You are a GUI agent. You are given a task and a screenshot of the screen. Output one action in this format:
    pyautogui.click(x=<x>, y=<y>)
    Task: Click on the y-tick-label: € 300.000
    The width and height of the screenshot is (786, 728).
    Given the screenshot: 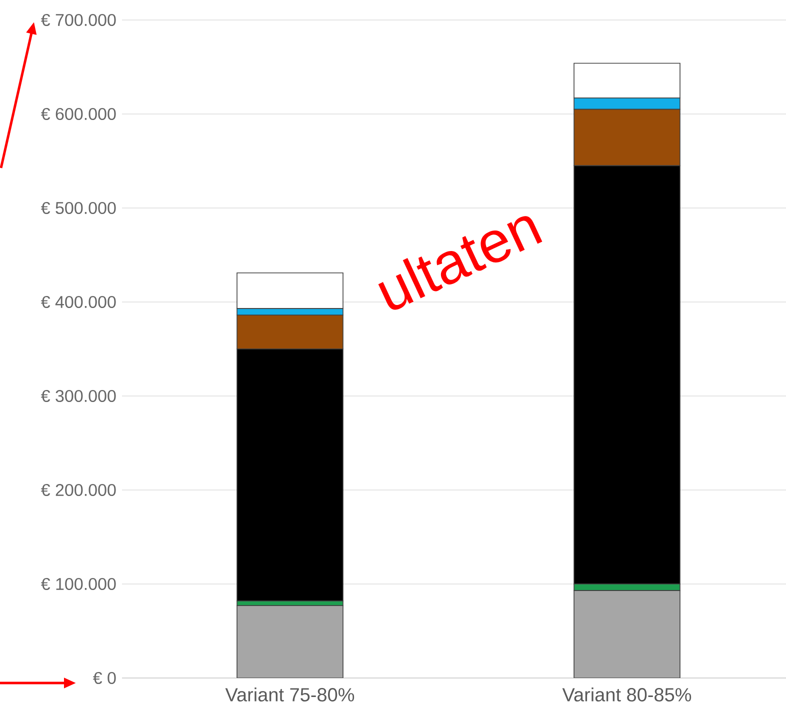 What is the action you would take?
    pyautogui.click(x=78, y=396)
    